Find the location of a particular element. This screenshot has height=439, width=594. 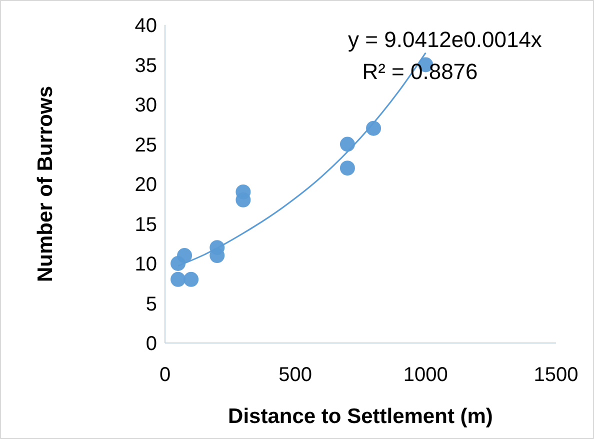

y-axis-title: Number of Burrows is located at coordinates (45, 184).